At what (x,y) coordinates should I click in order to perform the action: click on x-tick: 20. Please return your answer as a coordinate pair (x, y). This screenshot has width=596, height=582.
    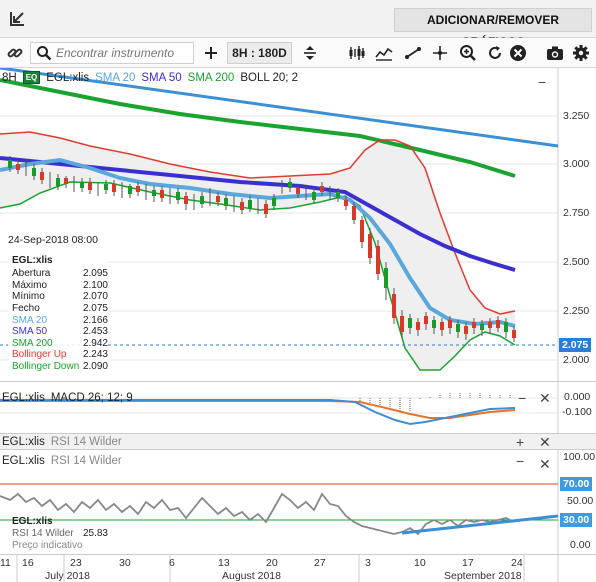
    Looking at the image, I should click on (272, 563).